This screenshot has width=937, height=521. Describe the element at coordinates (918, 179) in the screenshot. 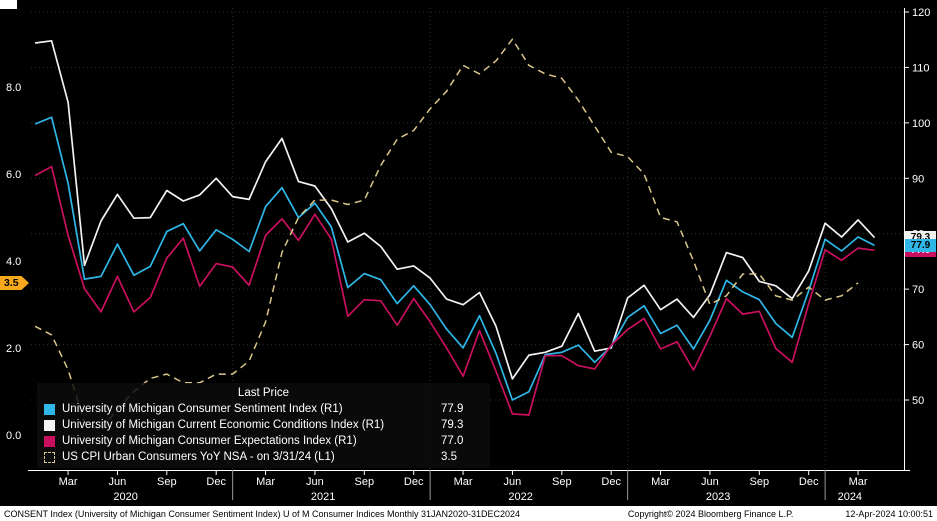

I see `right-axis-tick-label: 90` at that location.